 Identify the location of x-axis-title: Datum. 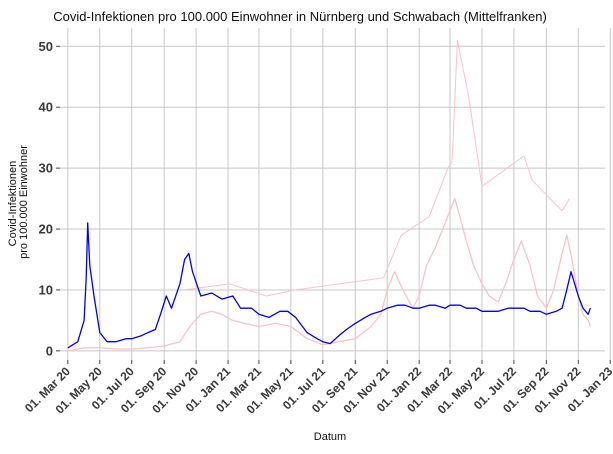
(330, 437).